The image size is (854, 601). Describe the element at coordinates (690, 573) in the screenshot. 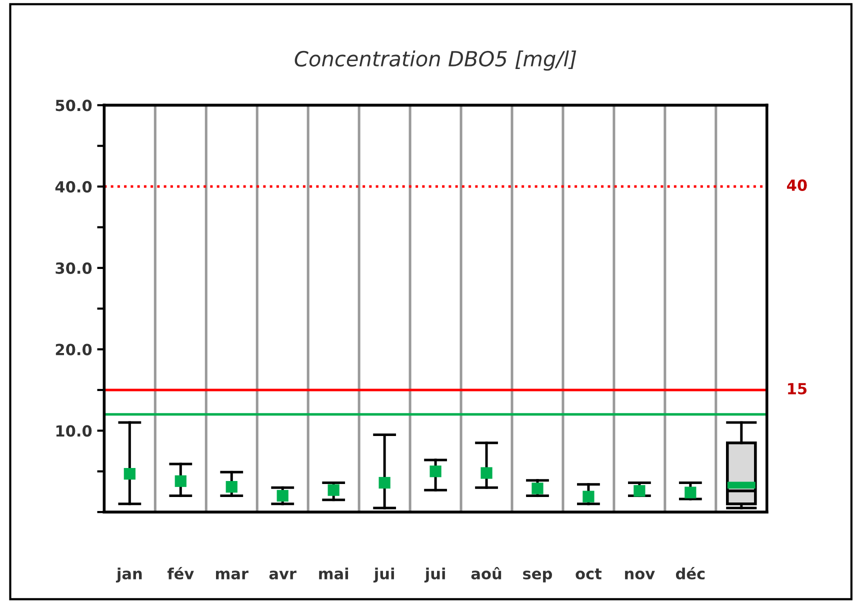

I see `x-tick-label: déc` at that location.